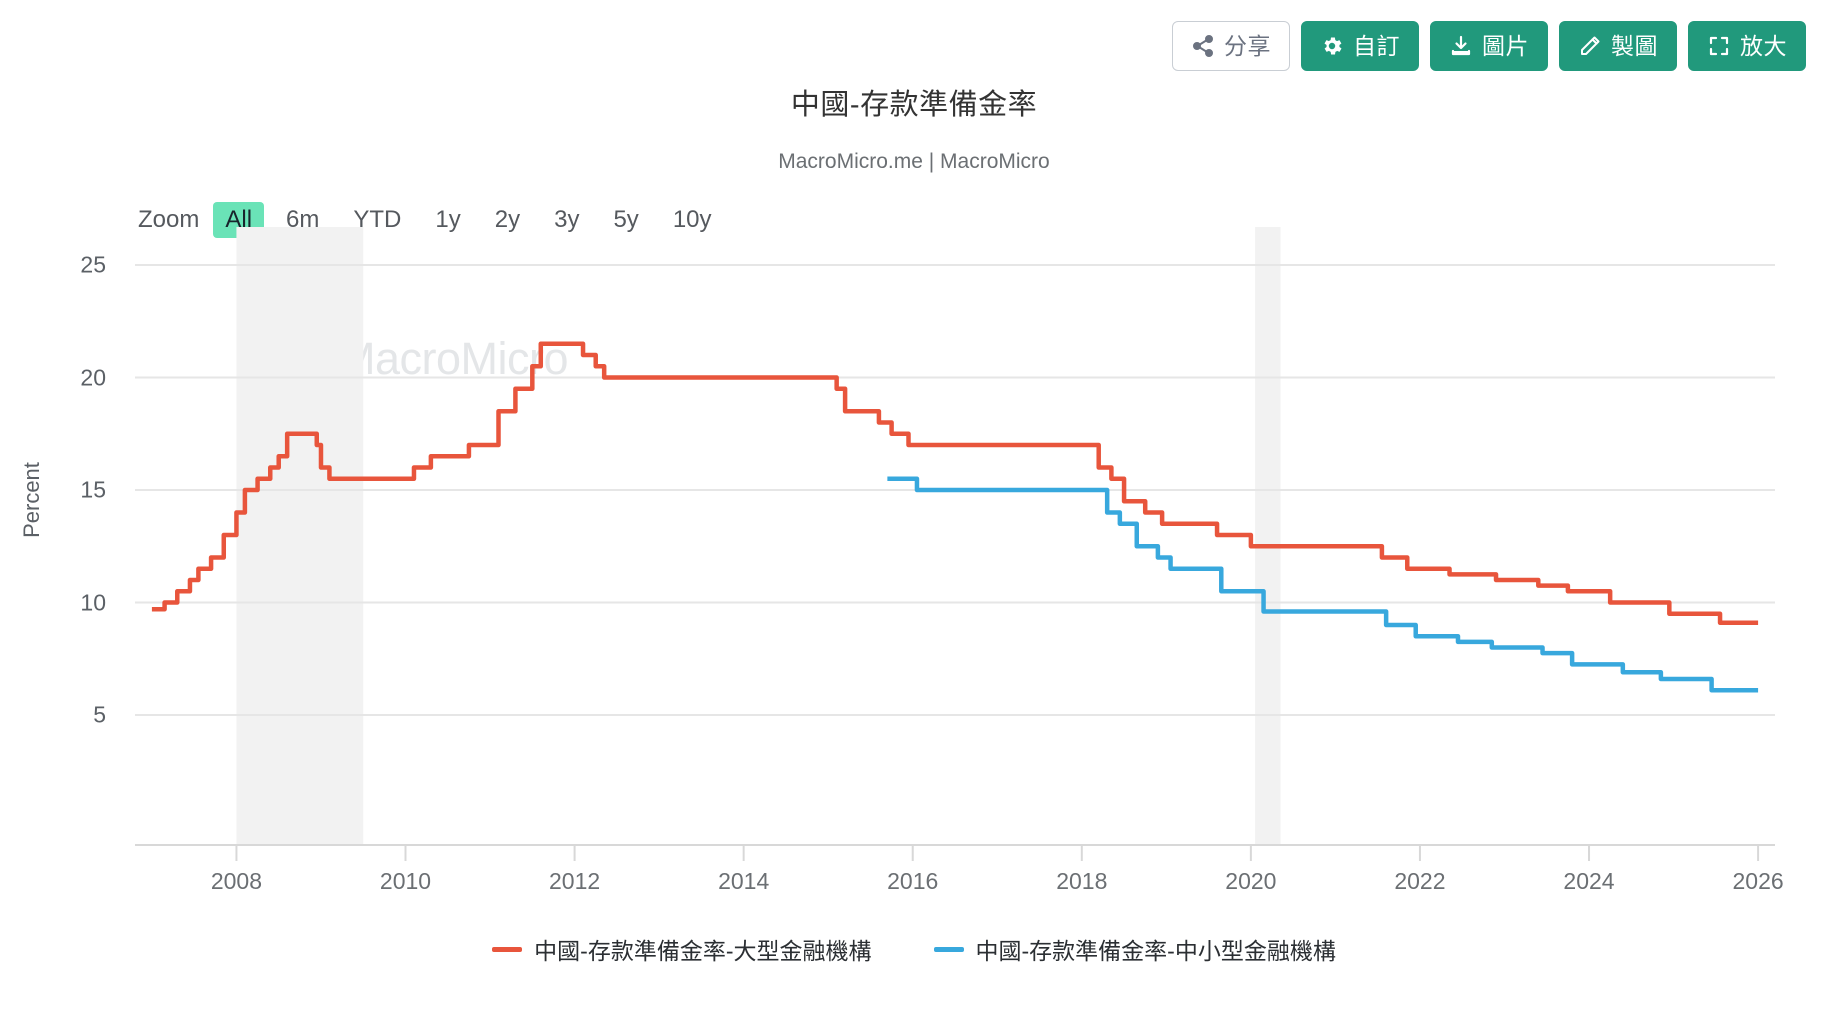  Describe the element at coordinates (93, 489) in the screenshot. I see `y-tick-label: 15` at that location.